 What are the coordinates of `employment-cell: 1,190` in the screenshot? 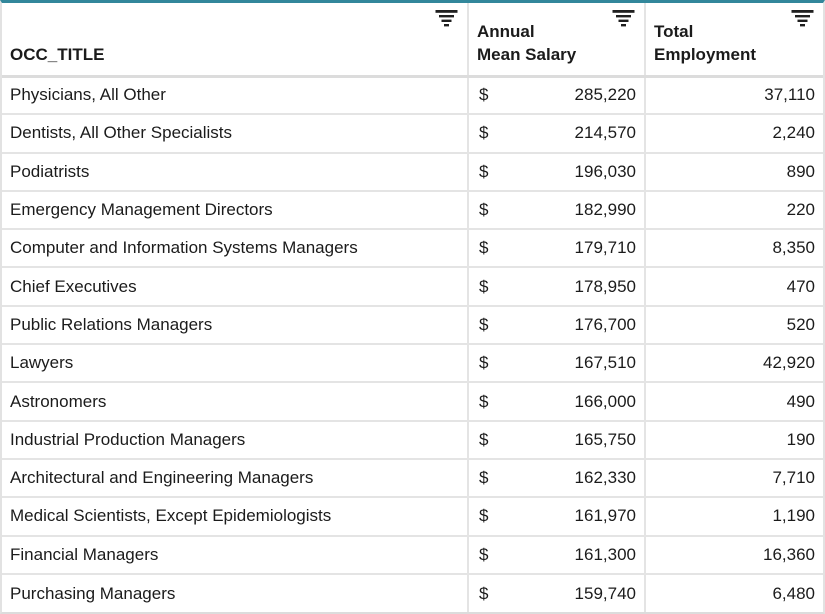 It's located at (734, 516).